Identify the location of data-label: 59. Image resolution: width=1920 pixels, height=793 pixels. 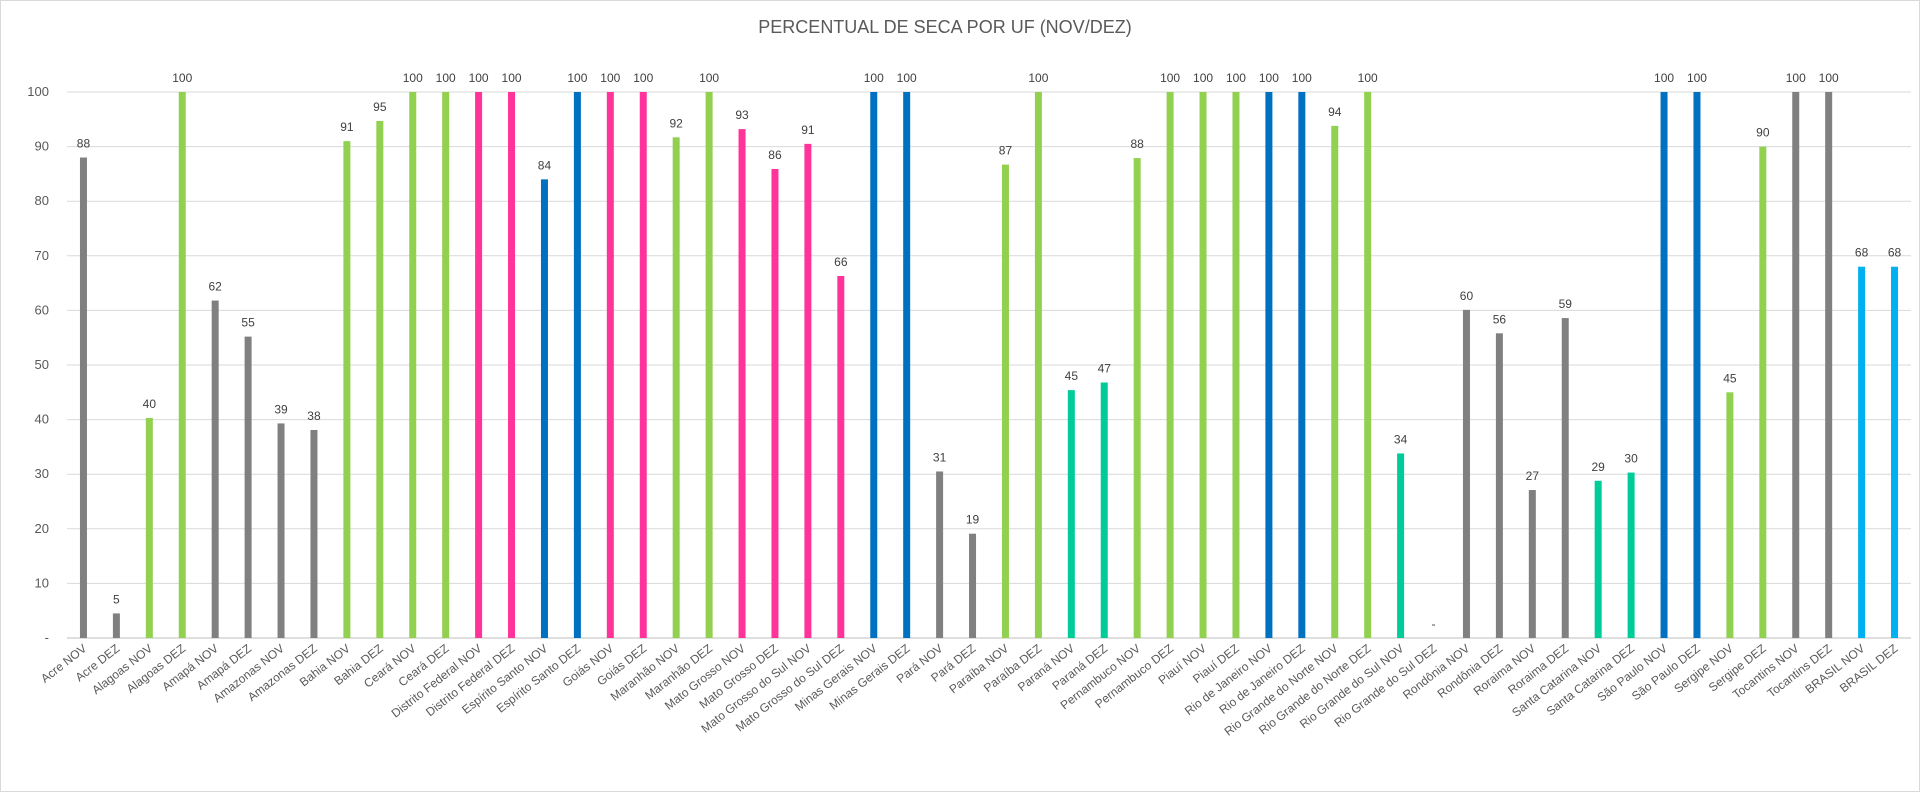
(1566, 304).